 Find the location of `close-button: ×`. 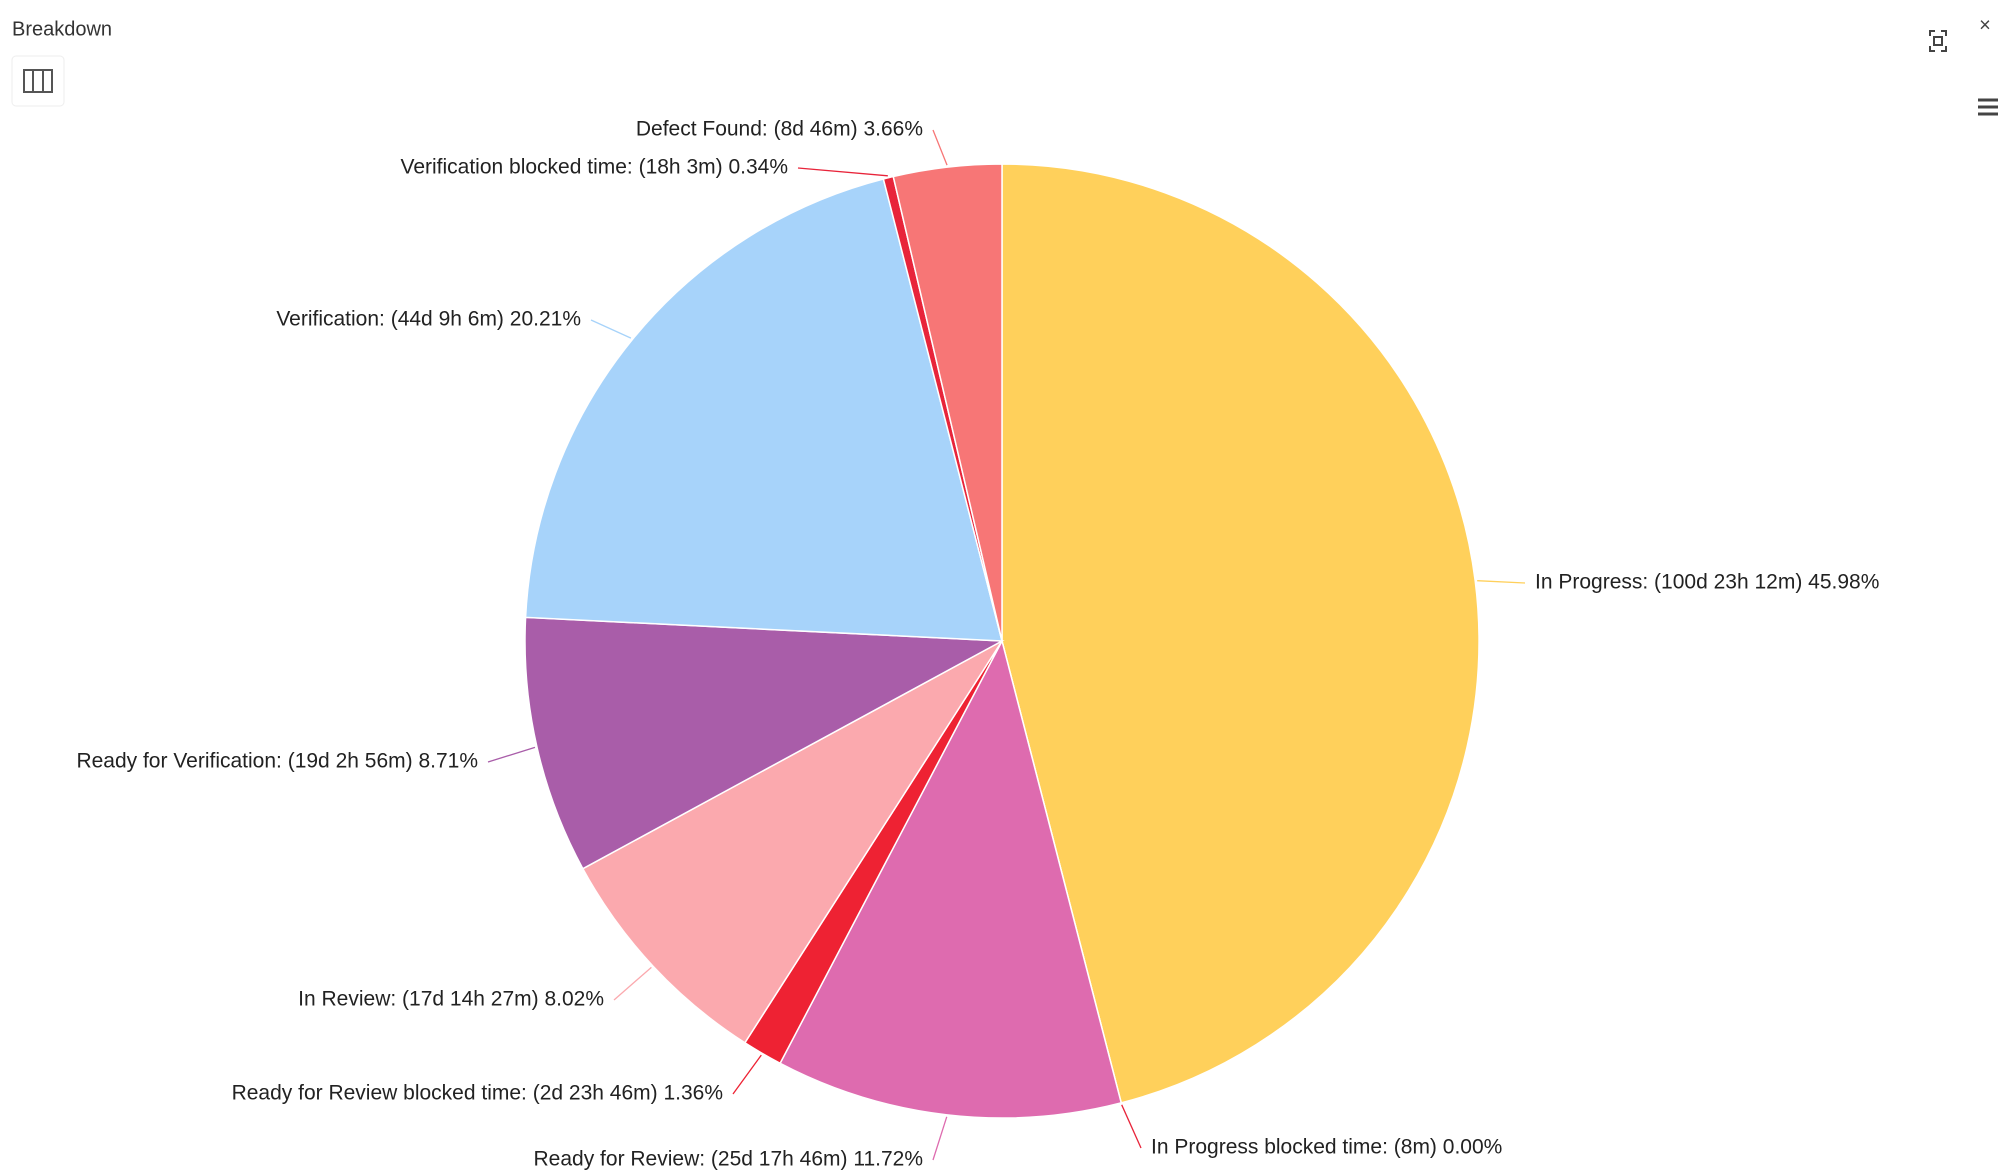

close-button: × is located at coordinates (1985, 25).